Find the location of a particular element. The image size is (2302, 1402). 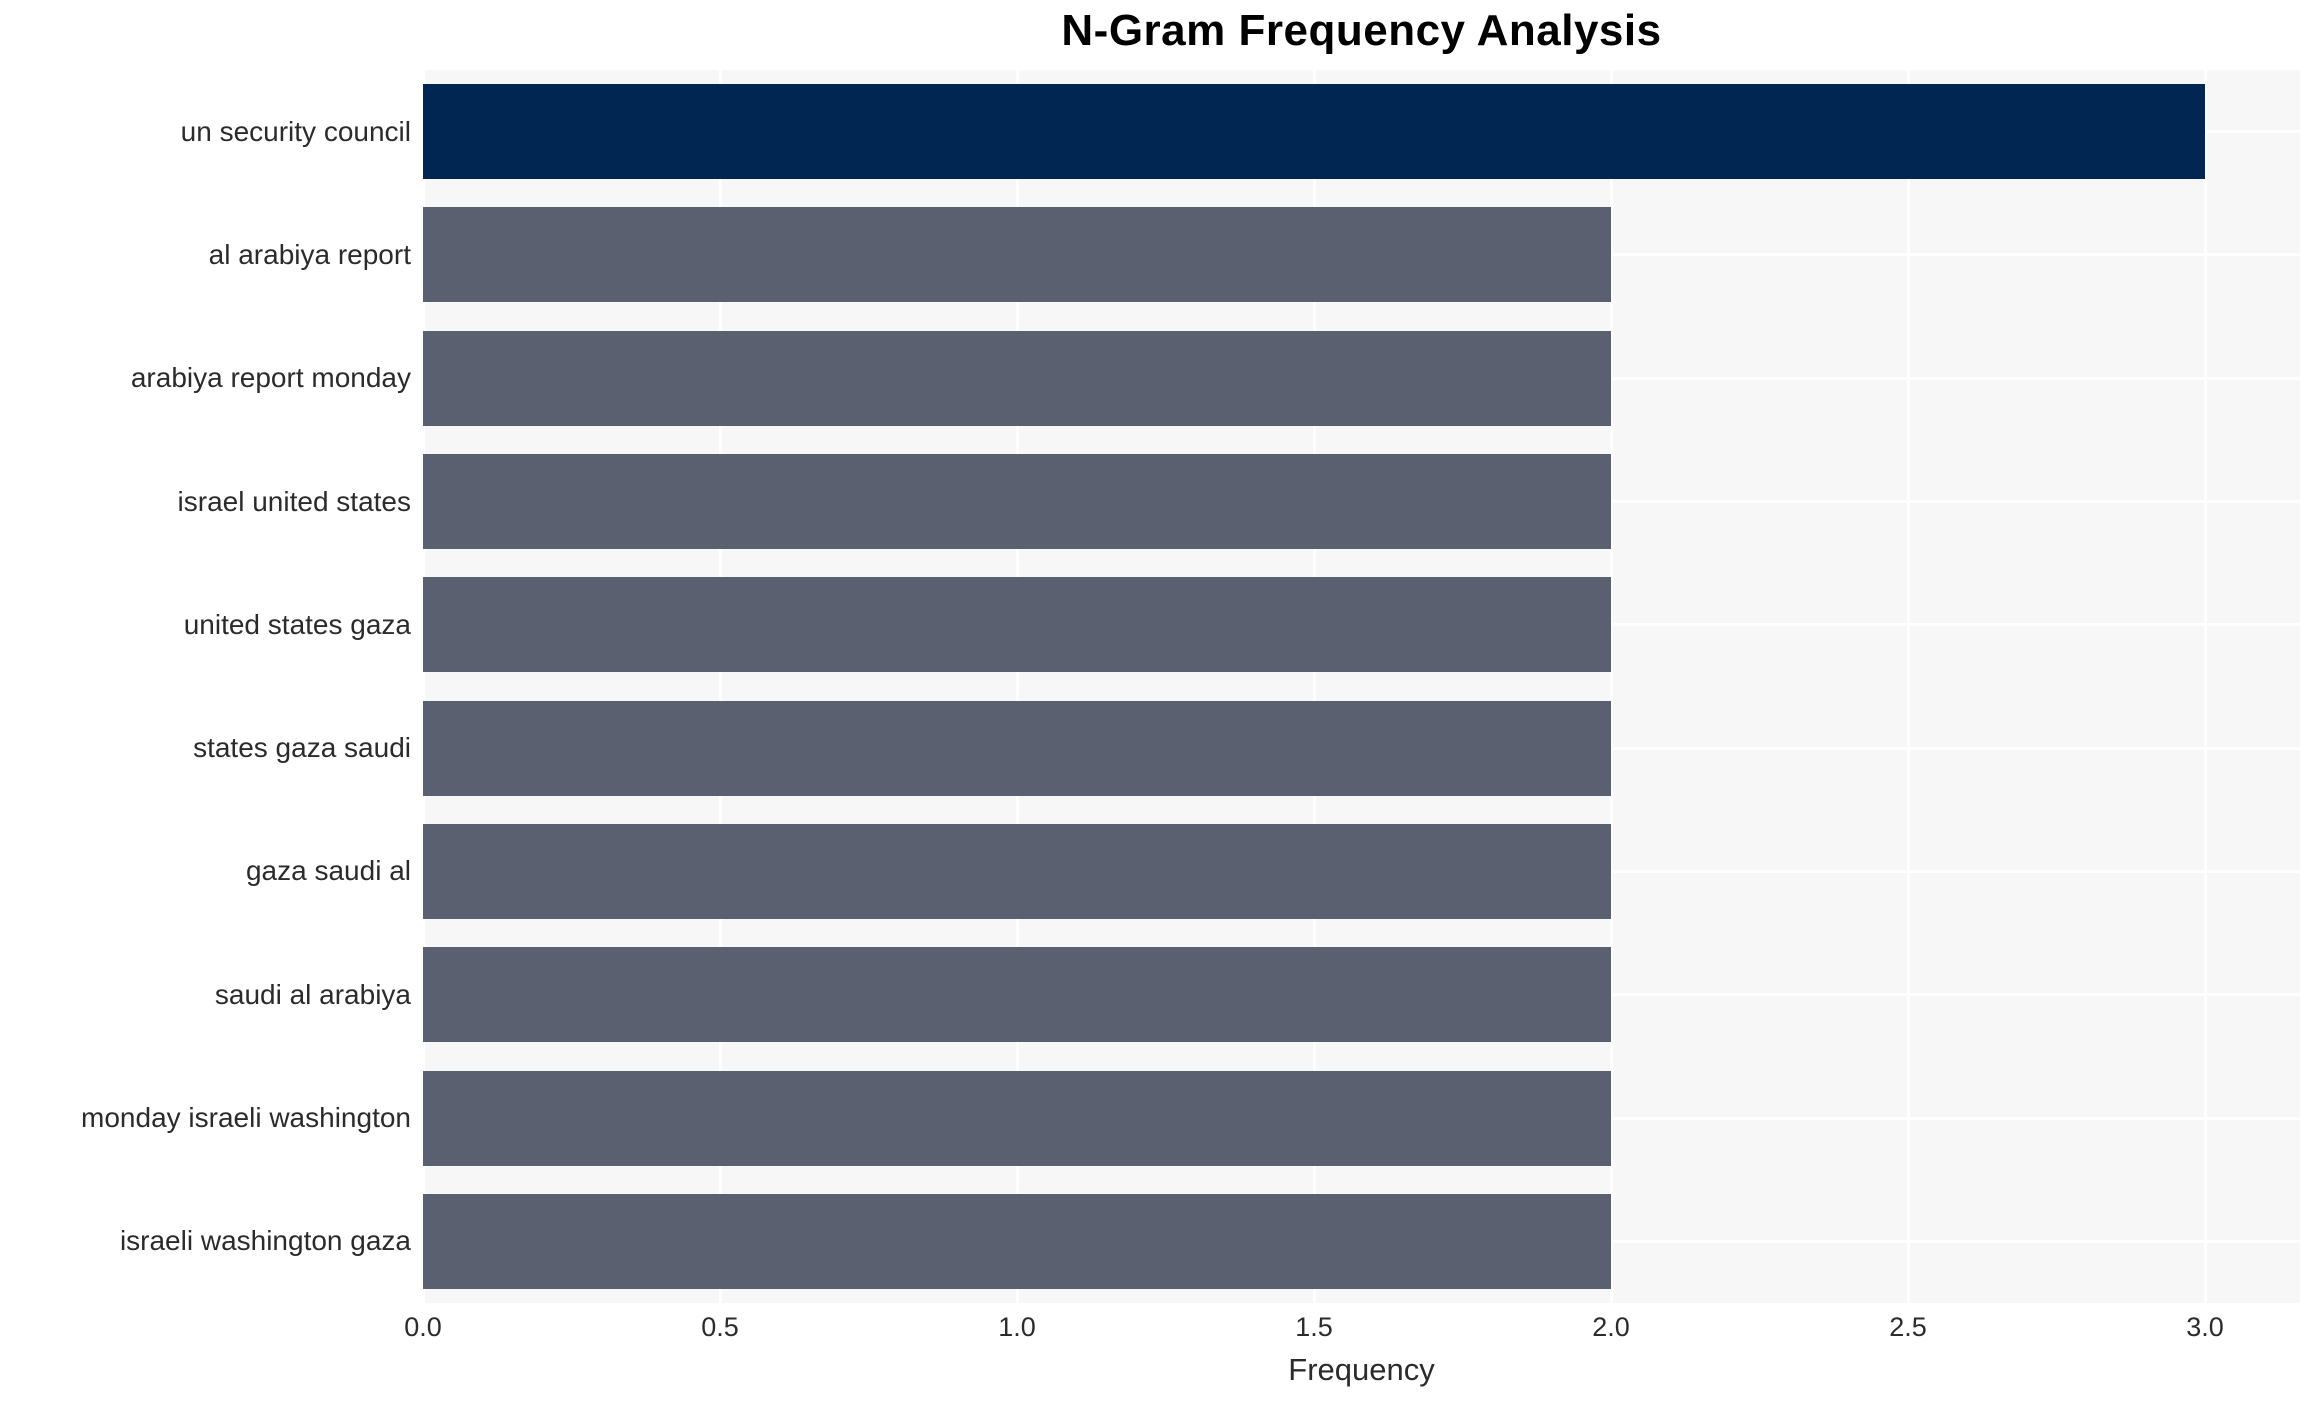

x-tick-label: 3.0 is located at coordinates (2205, 1327).